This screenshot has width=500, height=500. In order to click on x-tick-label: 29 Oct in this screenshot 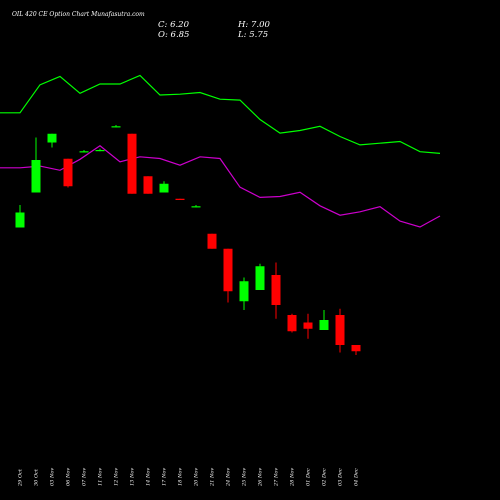, I will do `click(21, 477)`.